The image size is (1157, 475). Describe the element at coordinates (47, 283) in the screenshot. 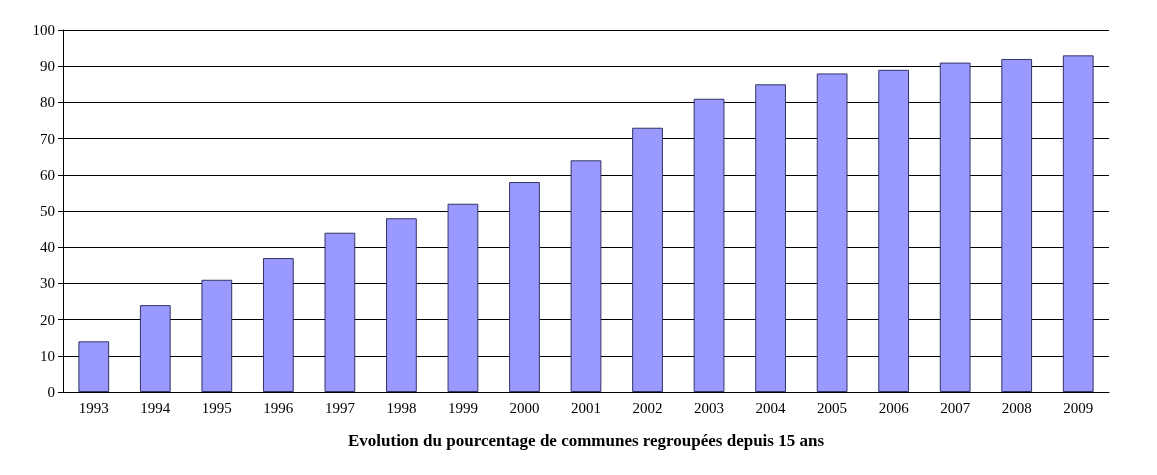

I see `y-tick-label: 30` at that location.